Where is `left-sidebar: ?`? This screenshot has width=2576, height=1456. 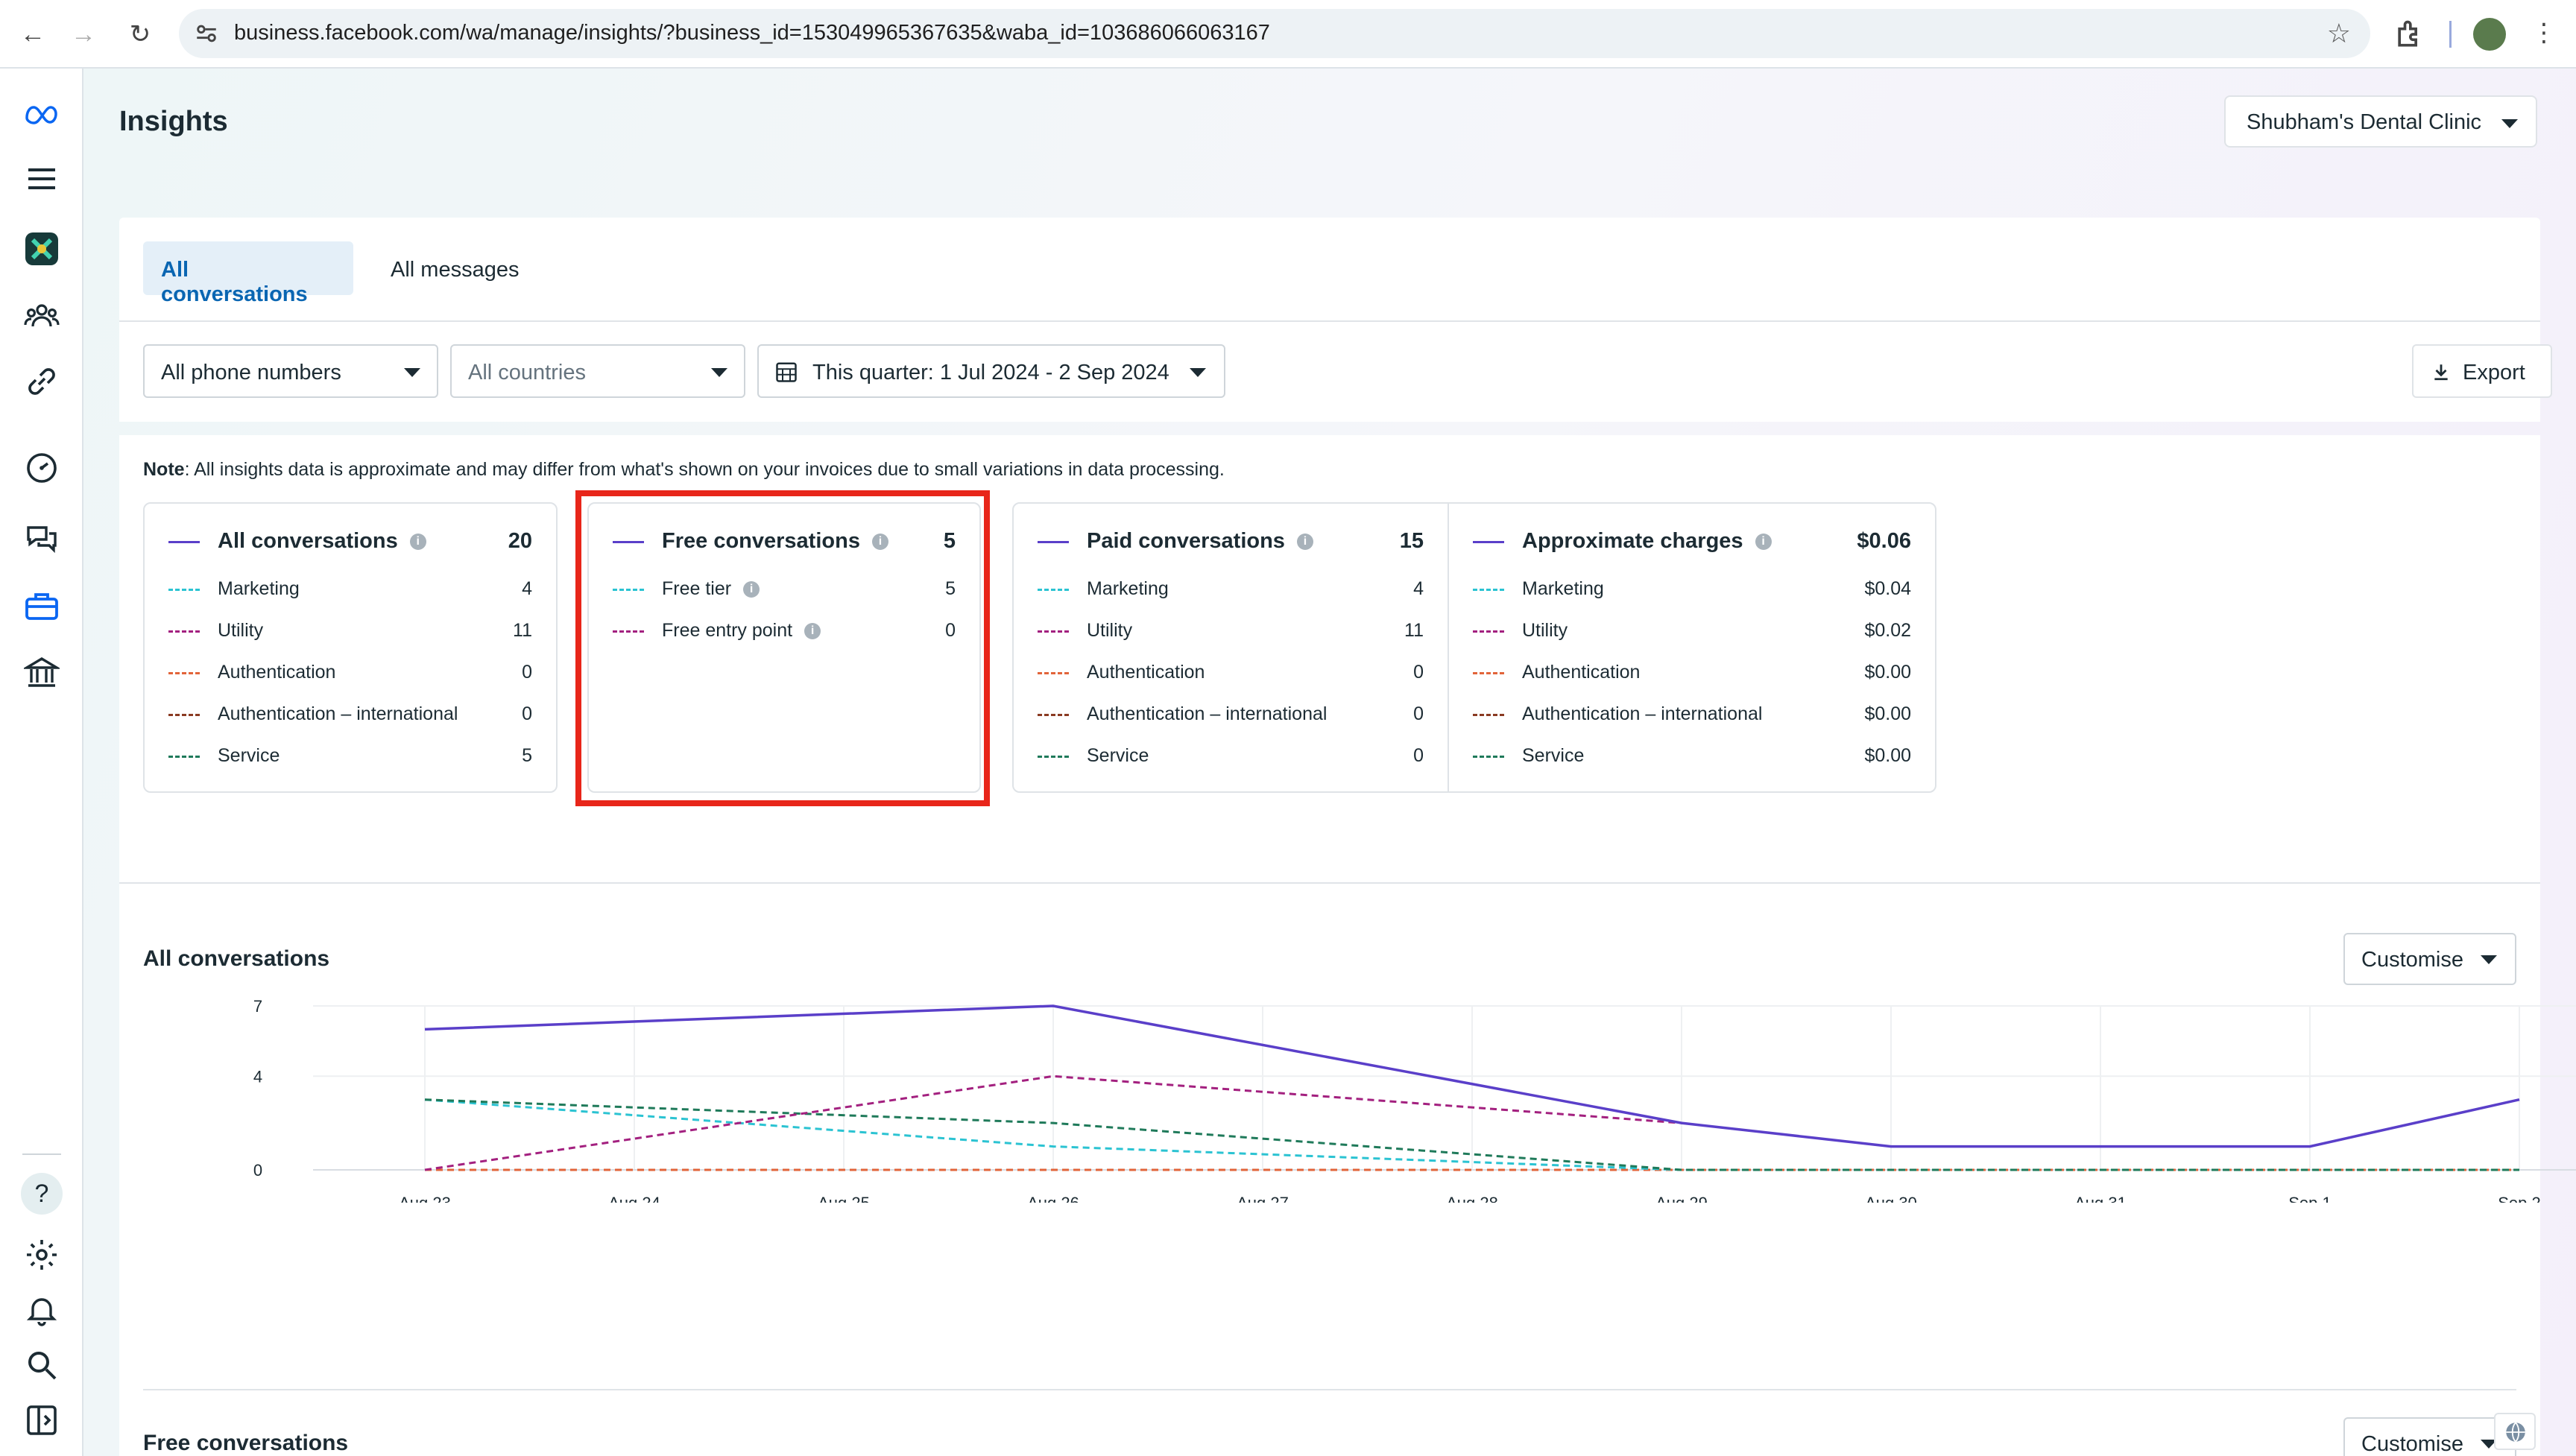
left-sidebar: ? is located at coordinates (41, 762).